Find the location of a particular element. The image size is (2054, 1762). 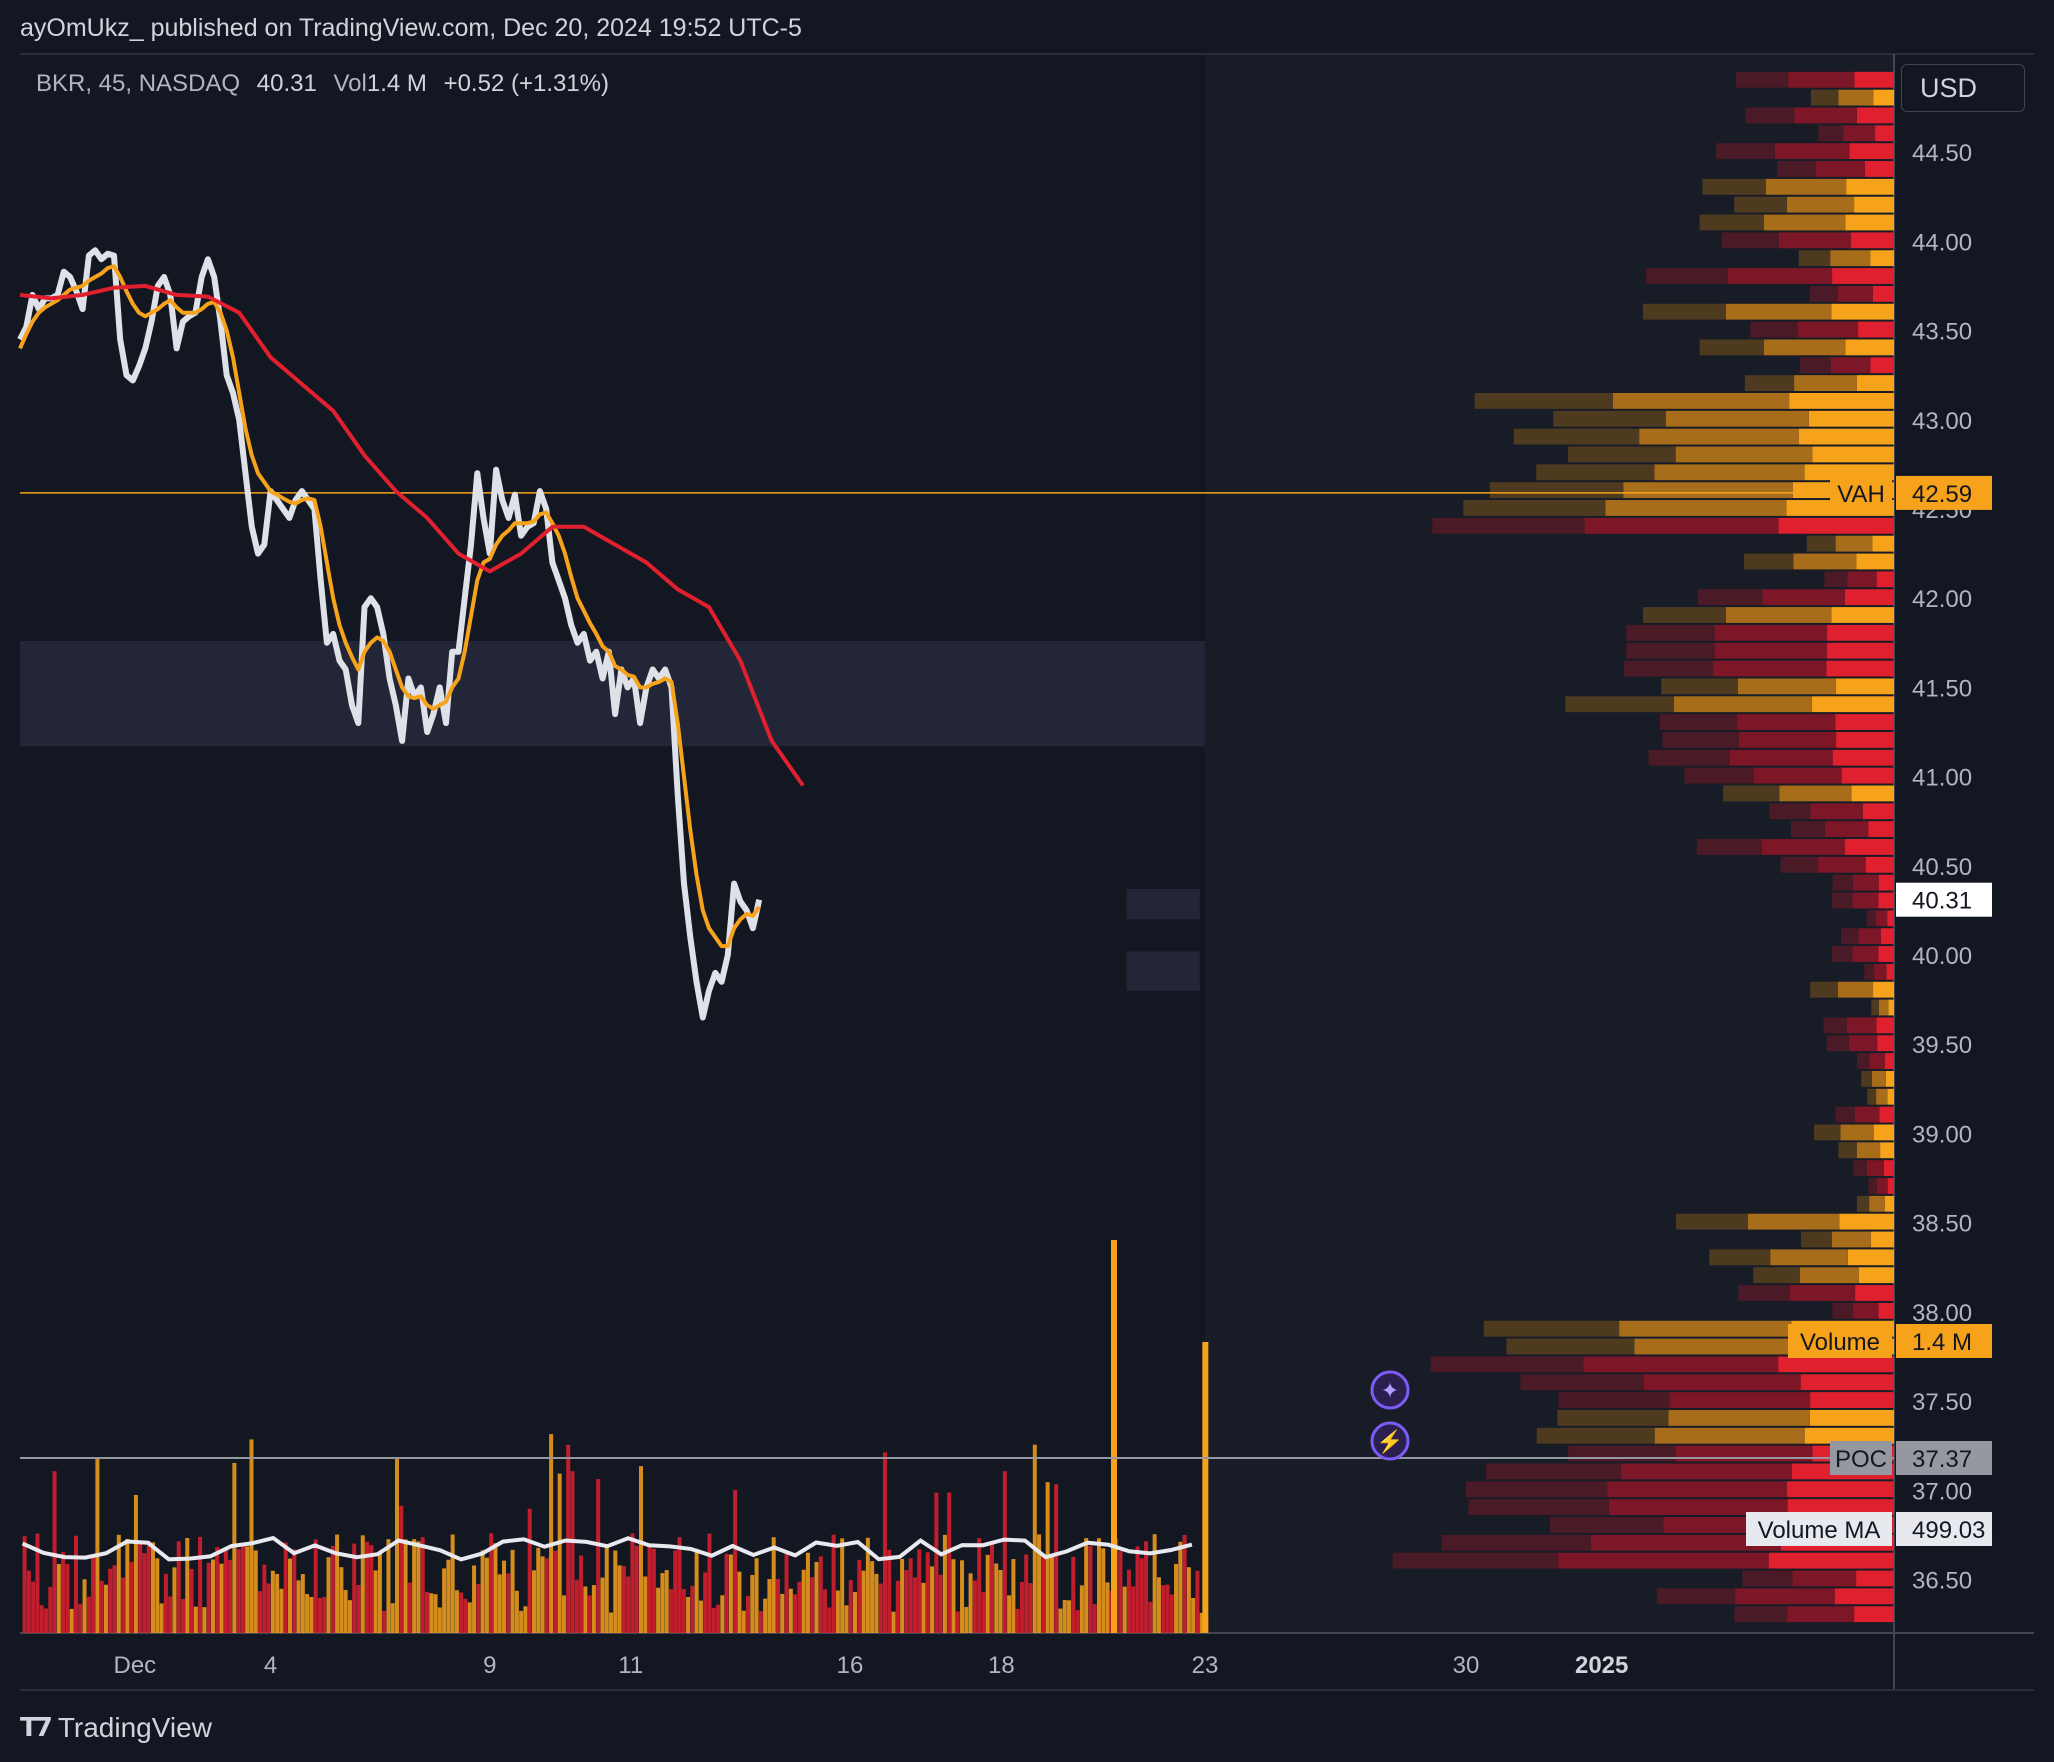

symbol-label: BKR, 45, NASDAQ is located at coordinates (138, 83).